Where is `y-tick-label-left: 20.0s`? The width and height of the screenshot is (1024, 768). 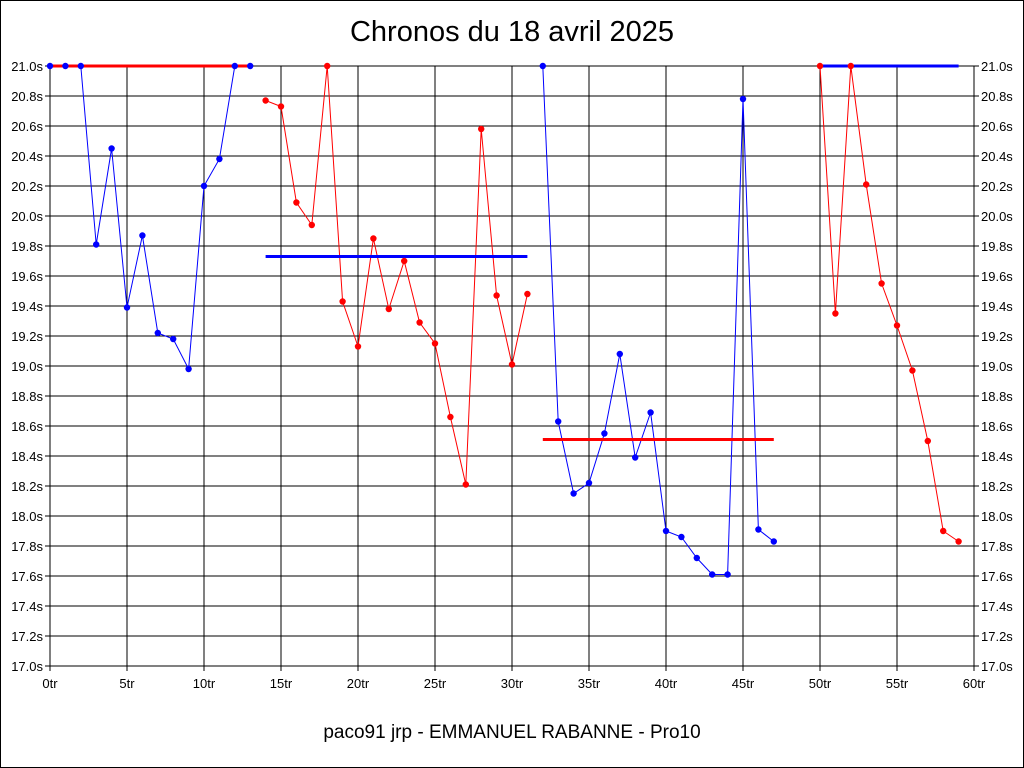
y-tick-label-left: 20.0s is located at coordinates (27, 216).